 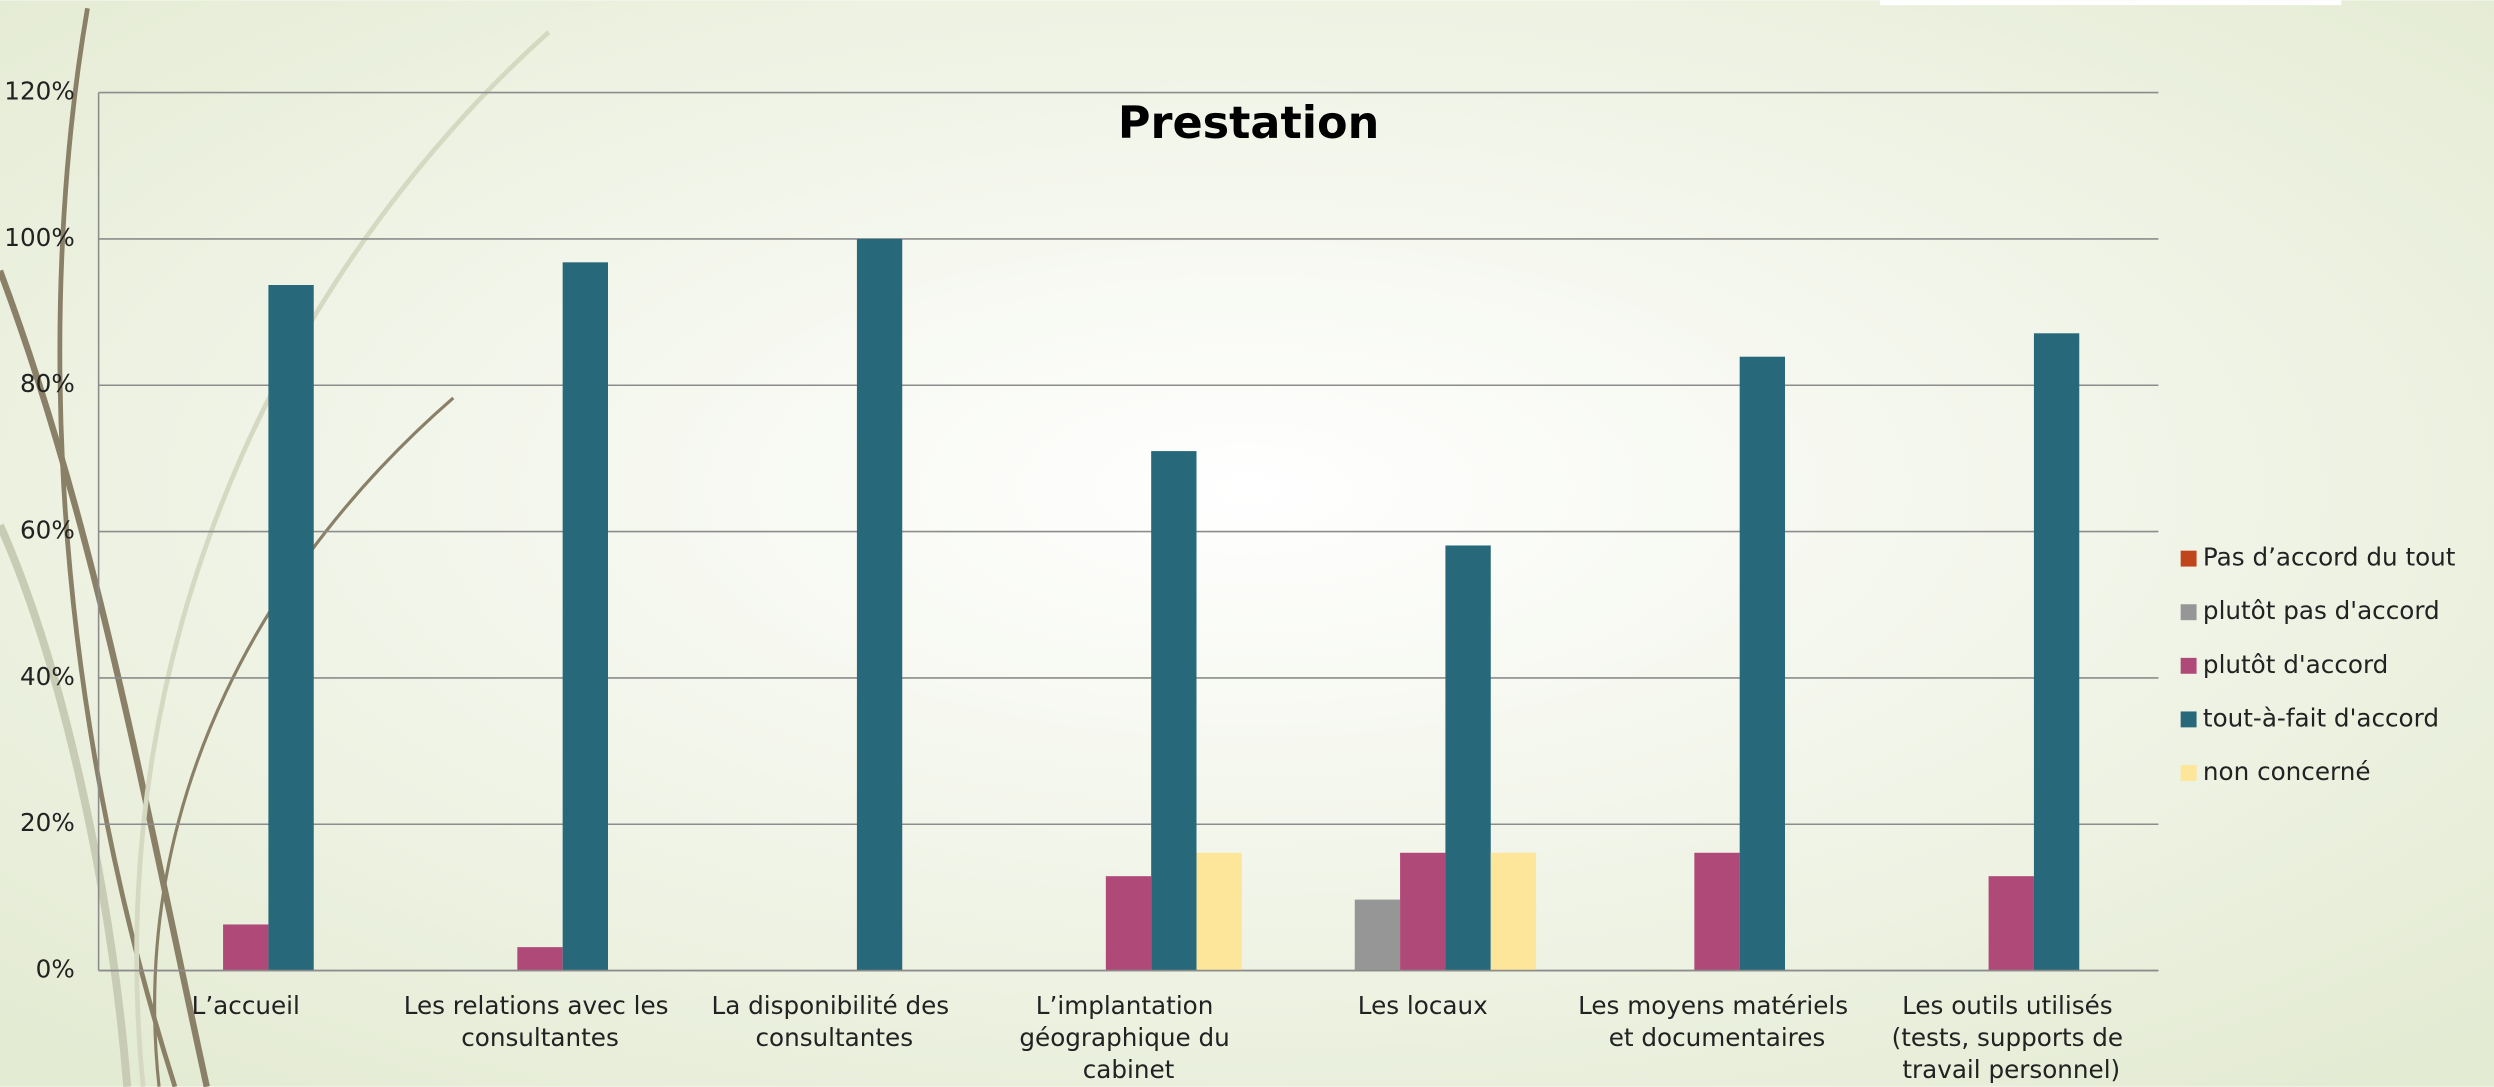 What do you see at coordinates (47, 530) in the screenshot?
I see `y-tick-label: 60%` at bounding box center [47, 530].